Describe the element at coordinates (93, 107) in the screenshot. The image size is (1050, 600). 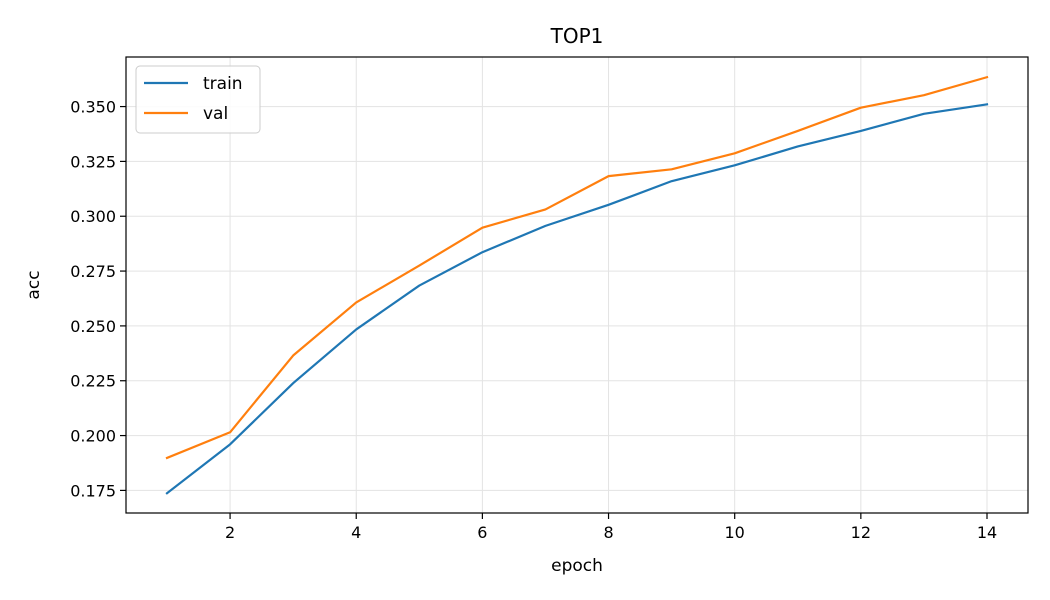
I see `y-tick-label: 0.350` at that location.